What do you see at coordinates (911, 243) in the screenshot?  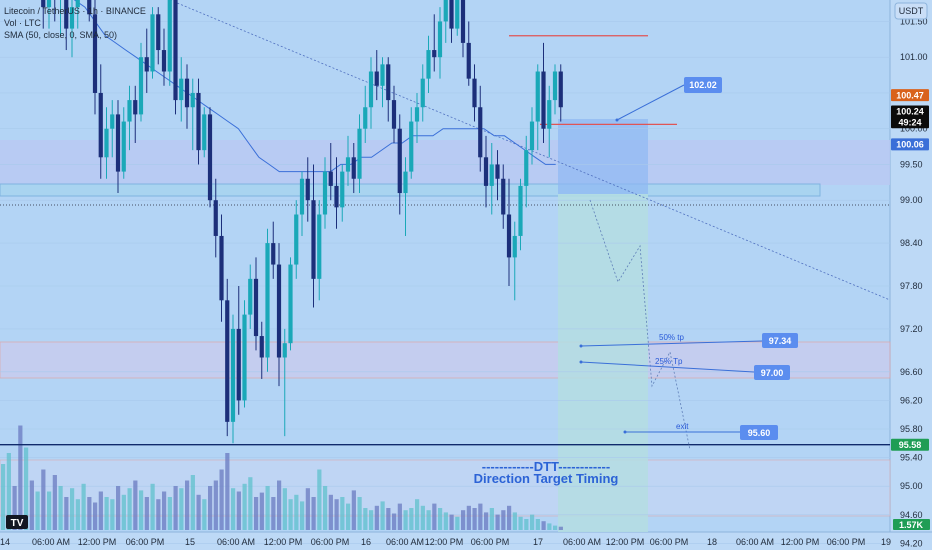 I see `price-tick-label: 98.40` at bounding box center [911, 243].